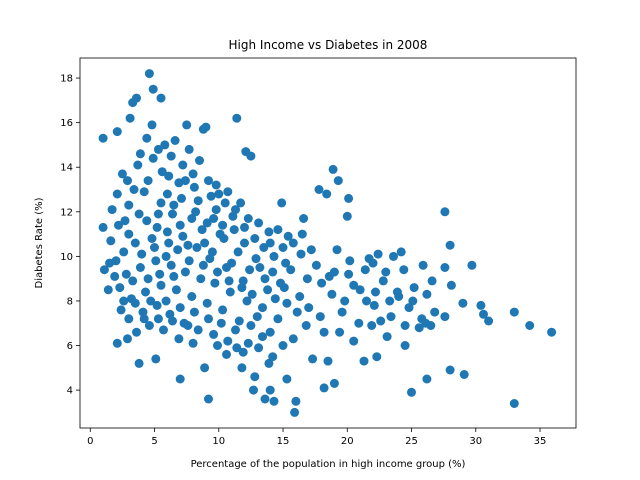 Image resolution: width=640 pixels, height=480 pixels. What do you see at coordinates (328, 45) in the screenshot?
I see `chart-title: High Income vs Diabetes in 2008` at bounding box center [328, 45].